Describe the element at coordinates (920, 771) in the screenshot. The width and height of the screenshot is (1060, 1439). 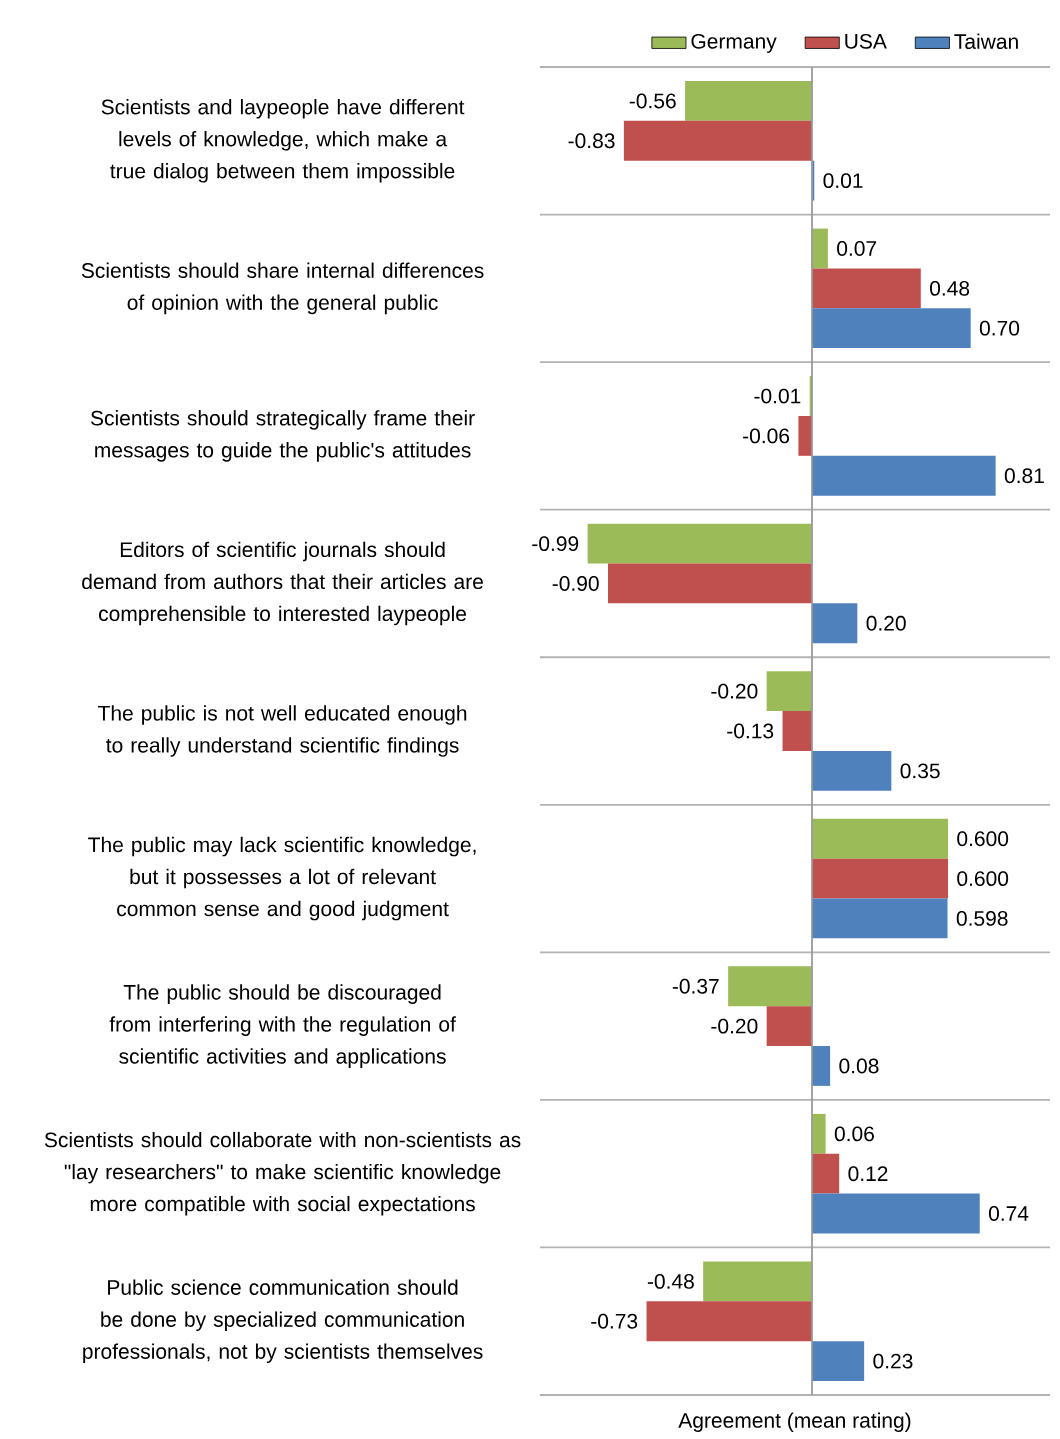
I see `data-label: 0.35` at that location.